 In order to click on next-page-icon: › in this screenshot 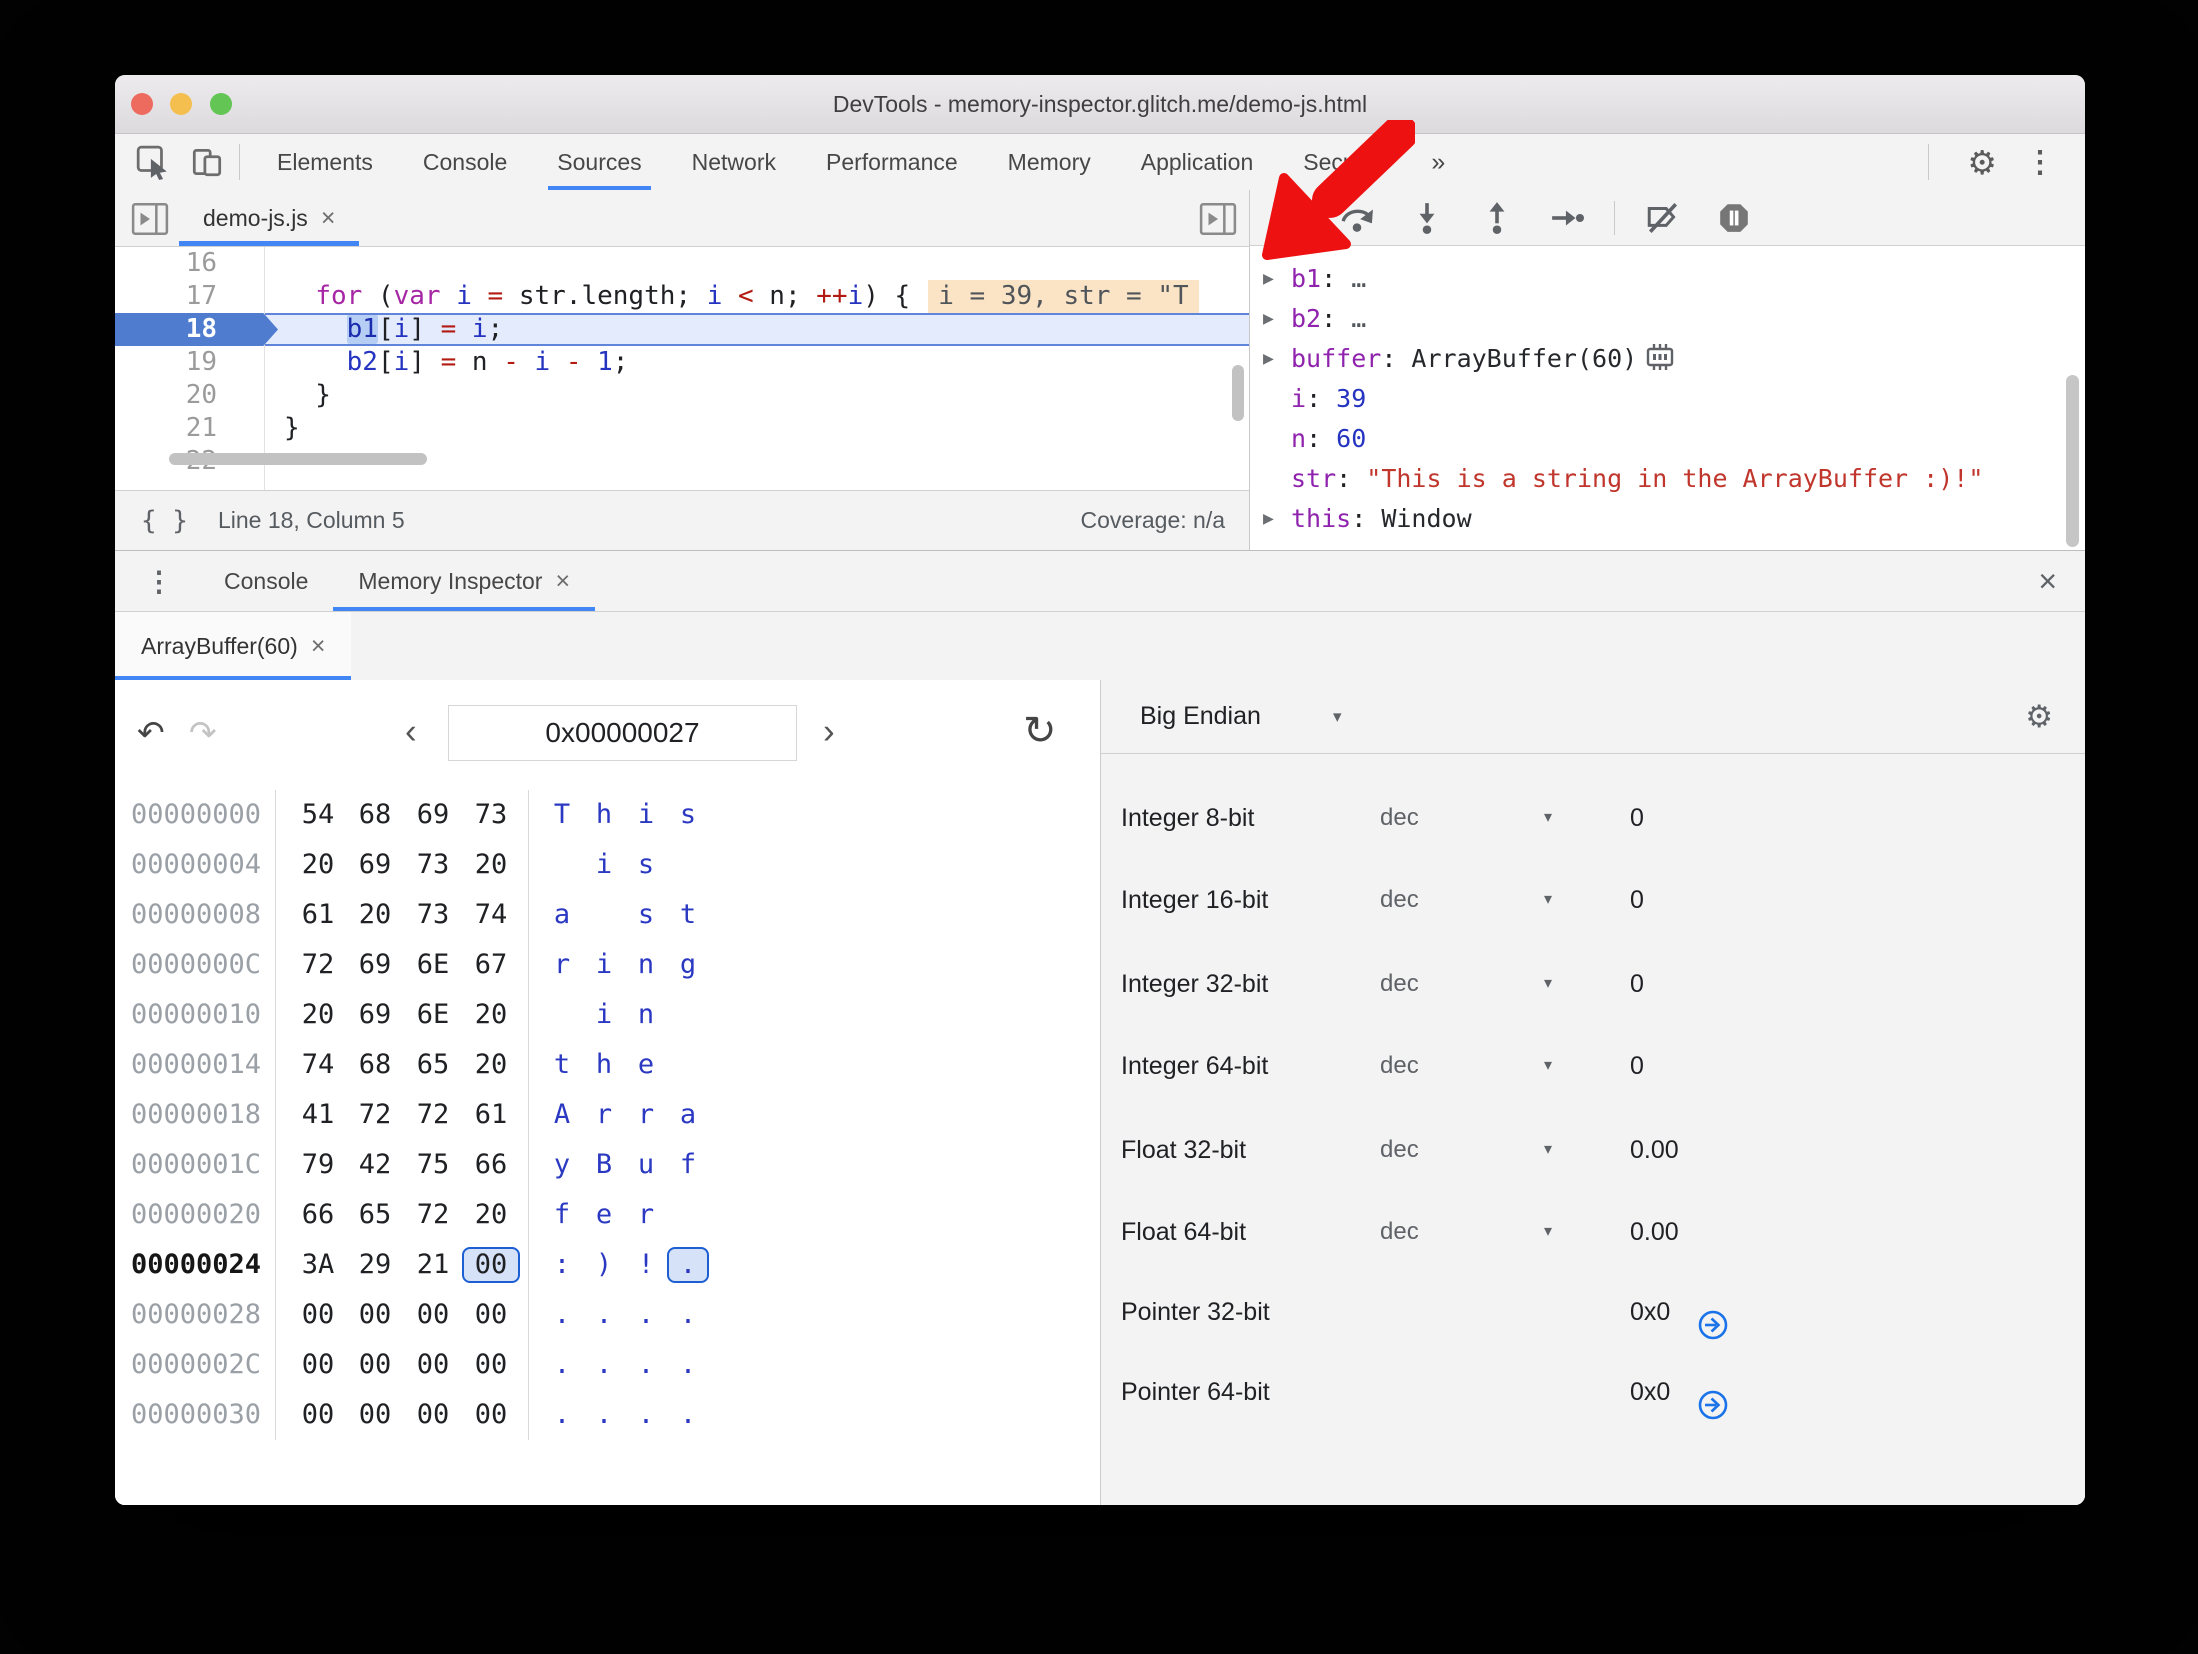, I will do `click(829, 731)`.